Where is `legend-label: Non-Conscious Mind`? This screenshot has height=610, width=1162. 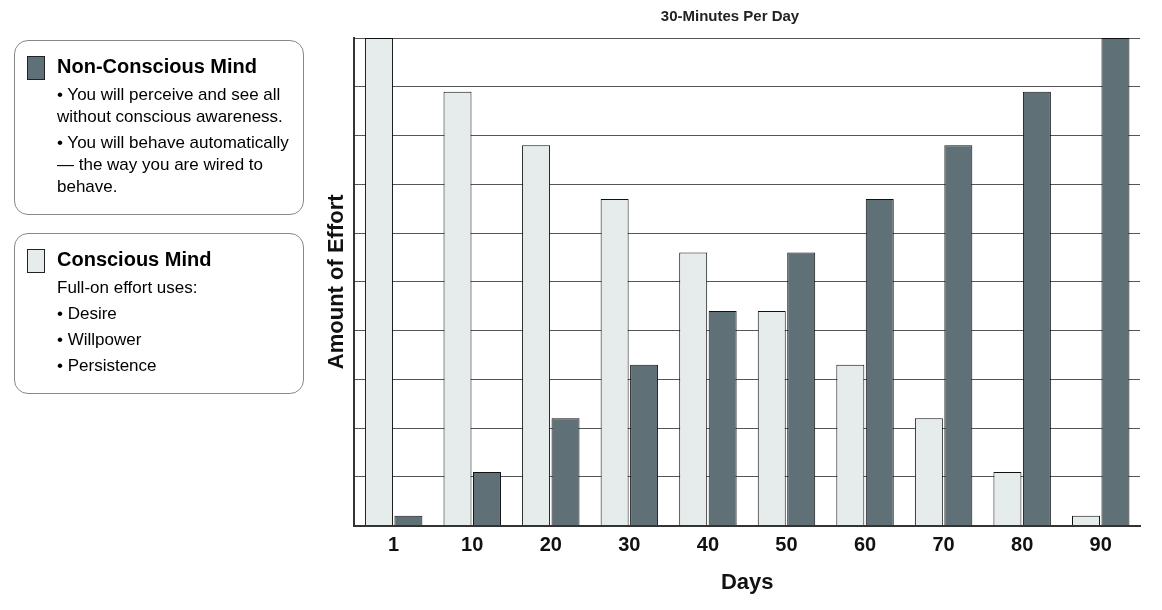
legend-label: Non-Conscious Mind is located at coordinates (157, 66).